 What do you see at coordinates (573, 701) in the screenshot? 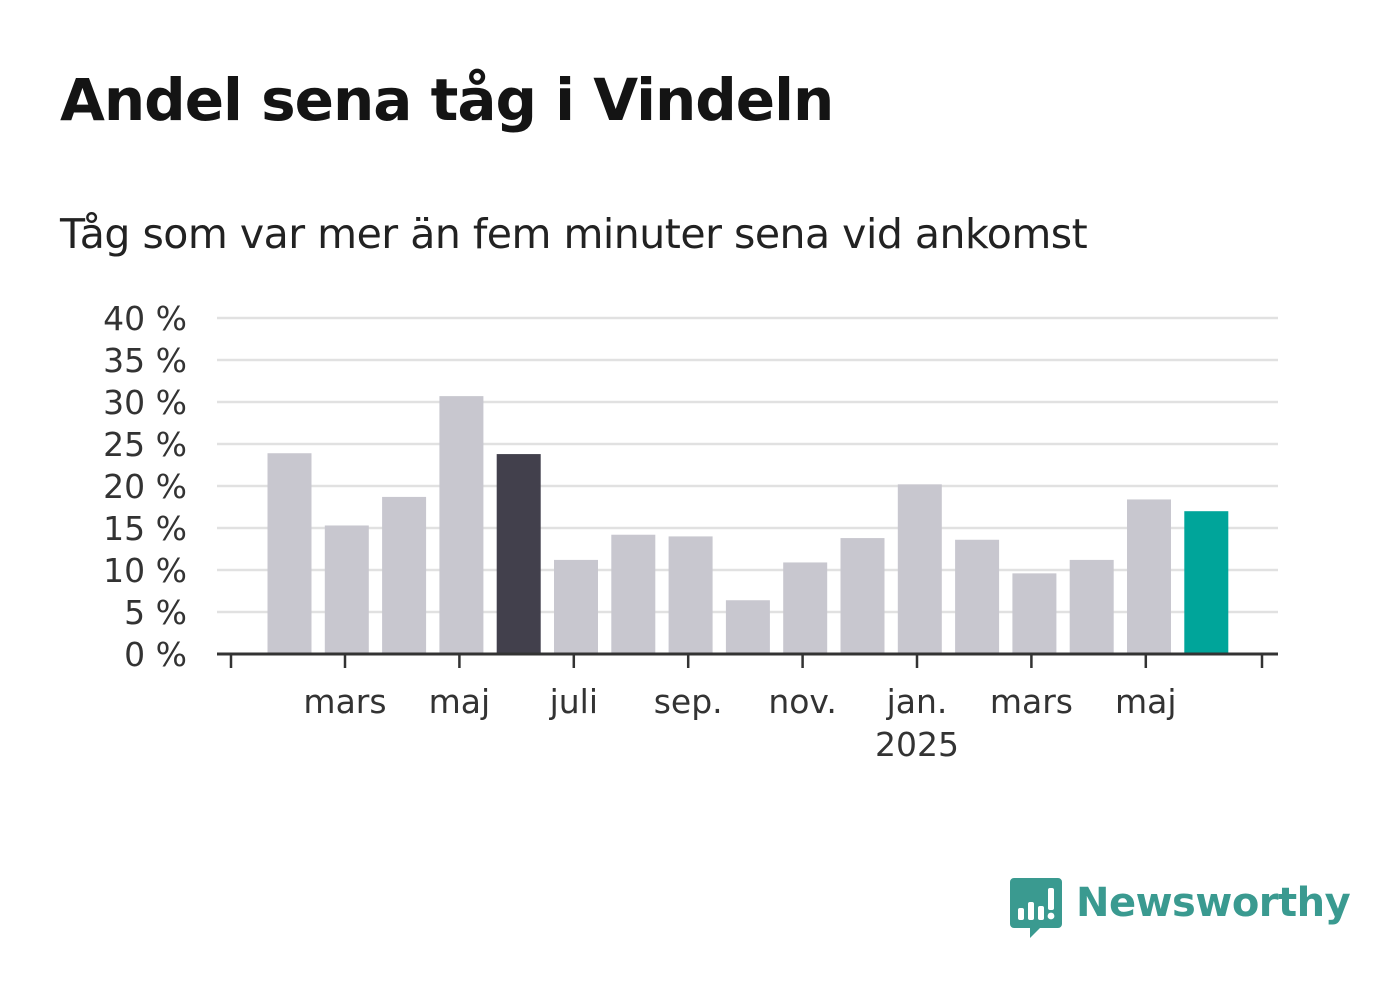
I see `x-tick-label: juli` at bounding box center [573, 701].